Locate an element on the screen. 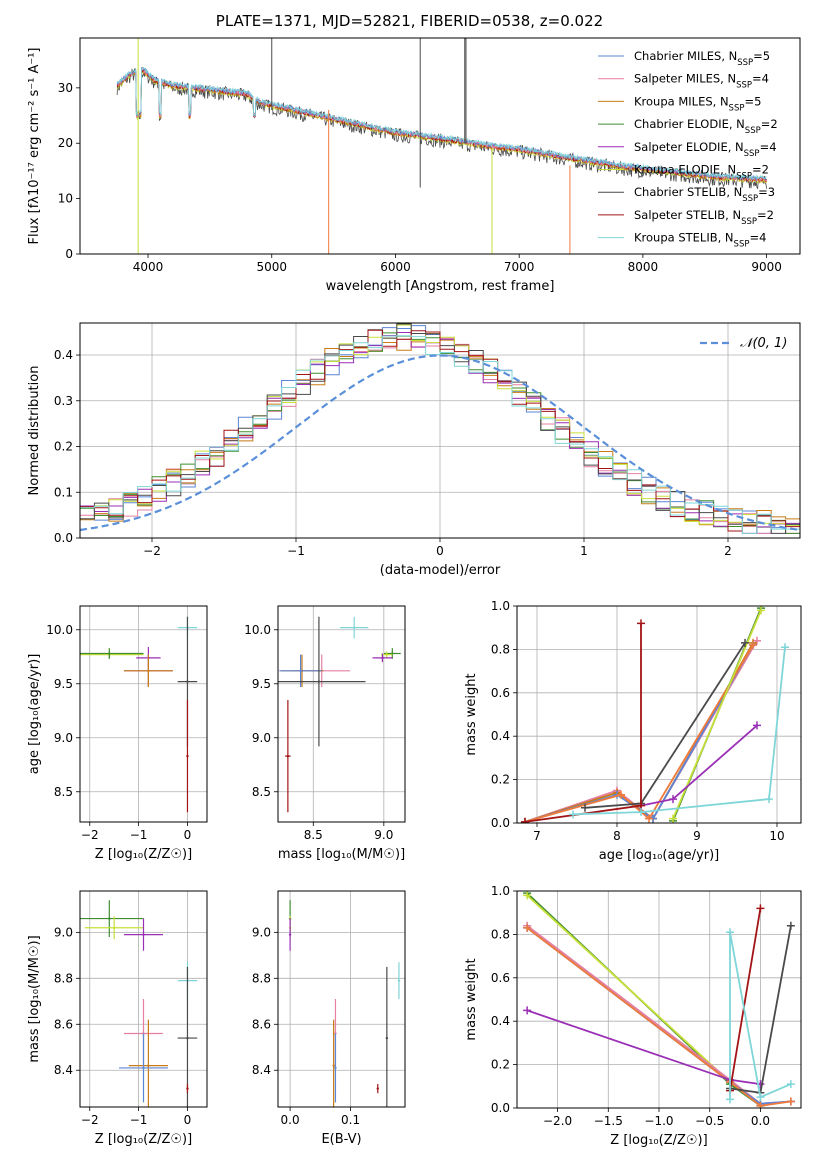  weight-marker-salpeter-stelib is located at coordinates (760, 908).